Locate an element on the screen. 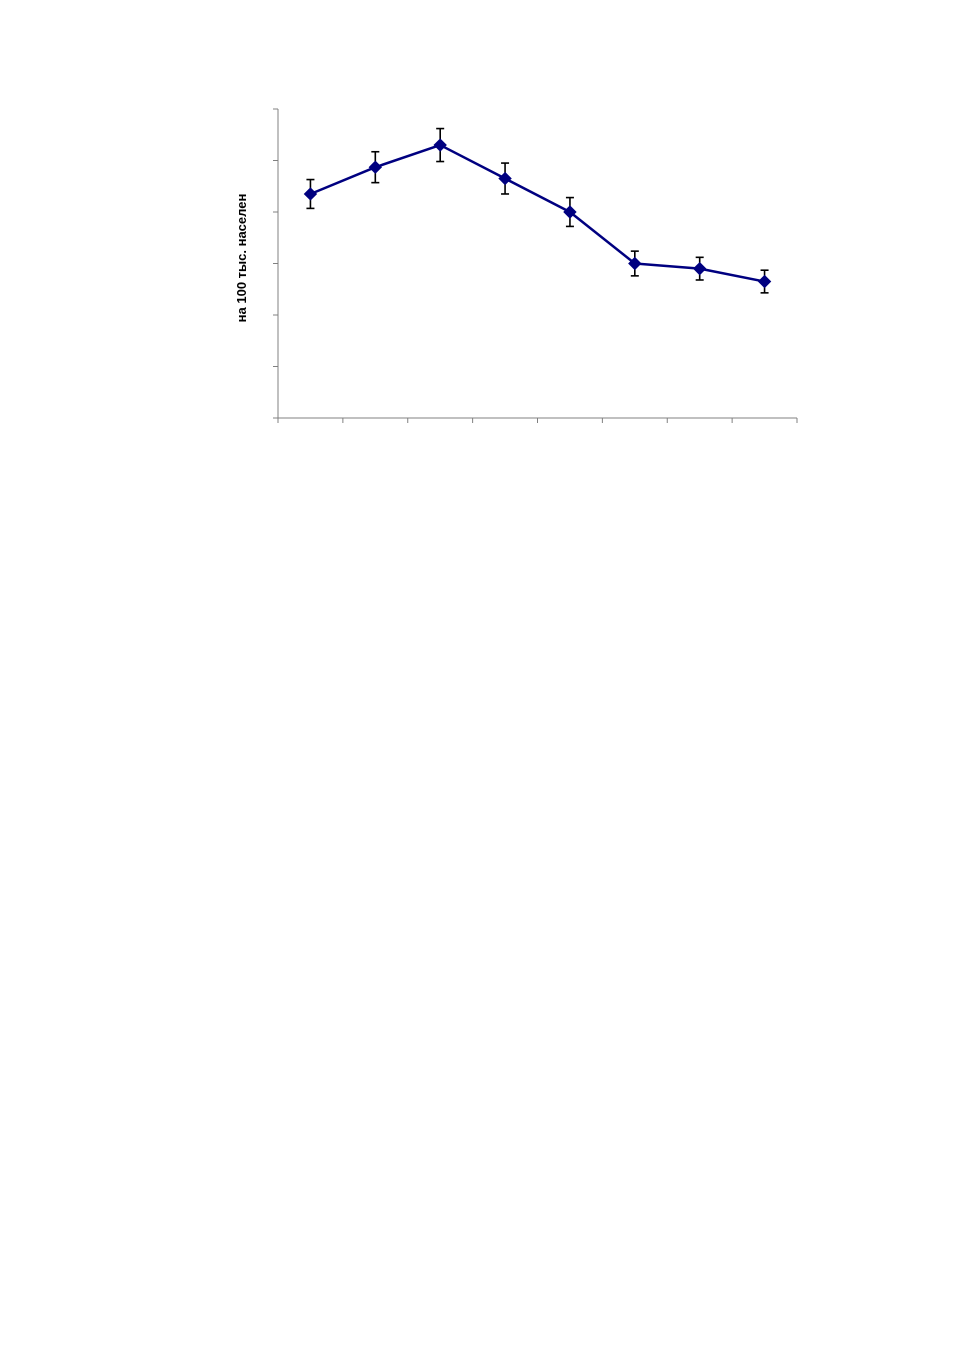 The height and width of the screenshot is (1350, 954). y-ticks is located at coordinates (275, 263).